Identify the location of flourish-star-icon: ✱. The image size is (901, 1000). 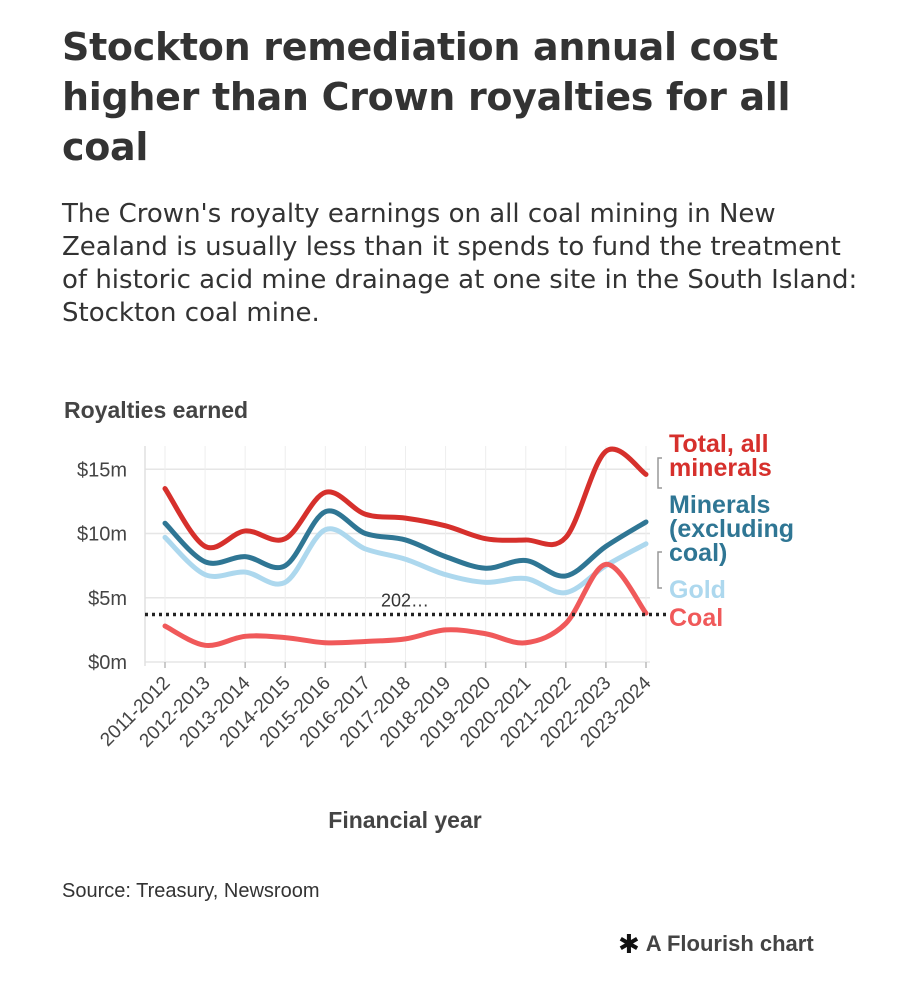
(629, 944).